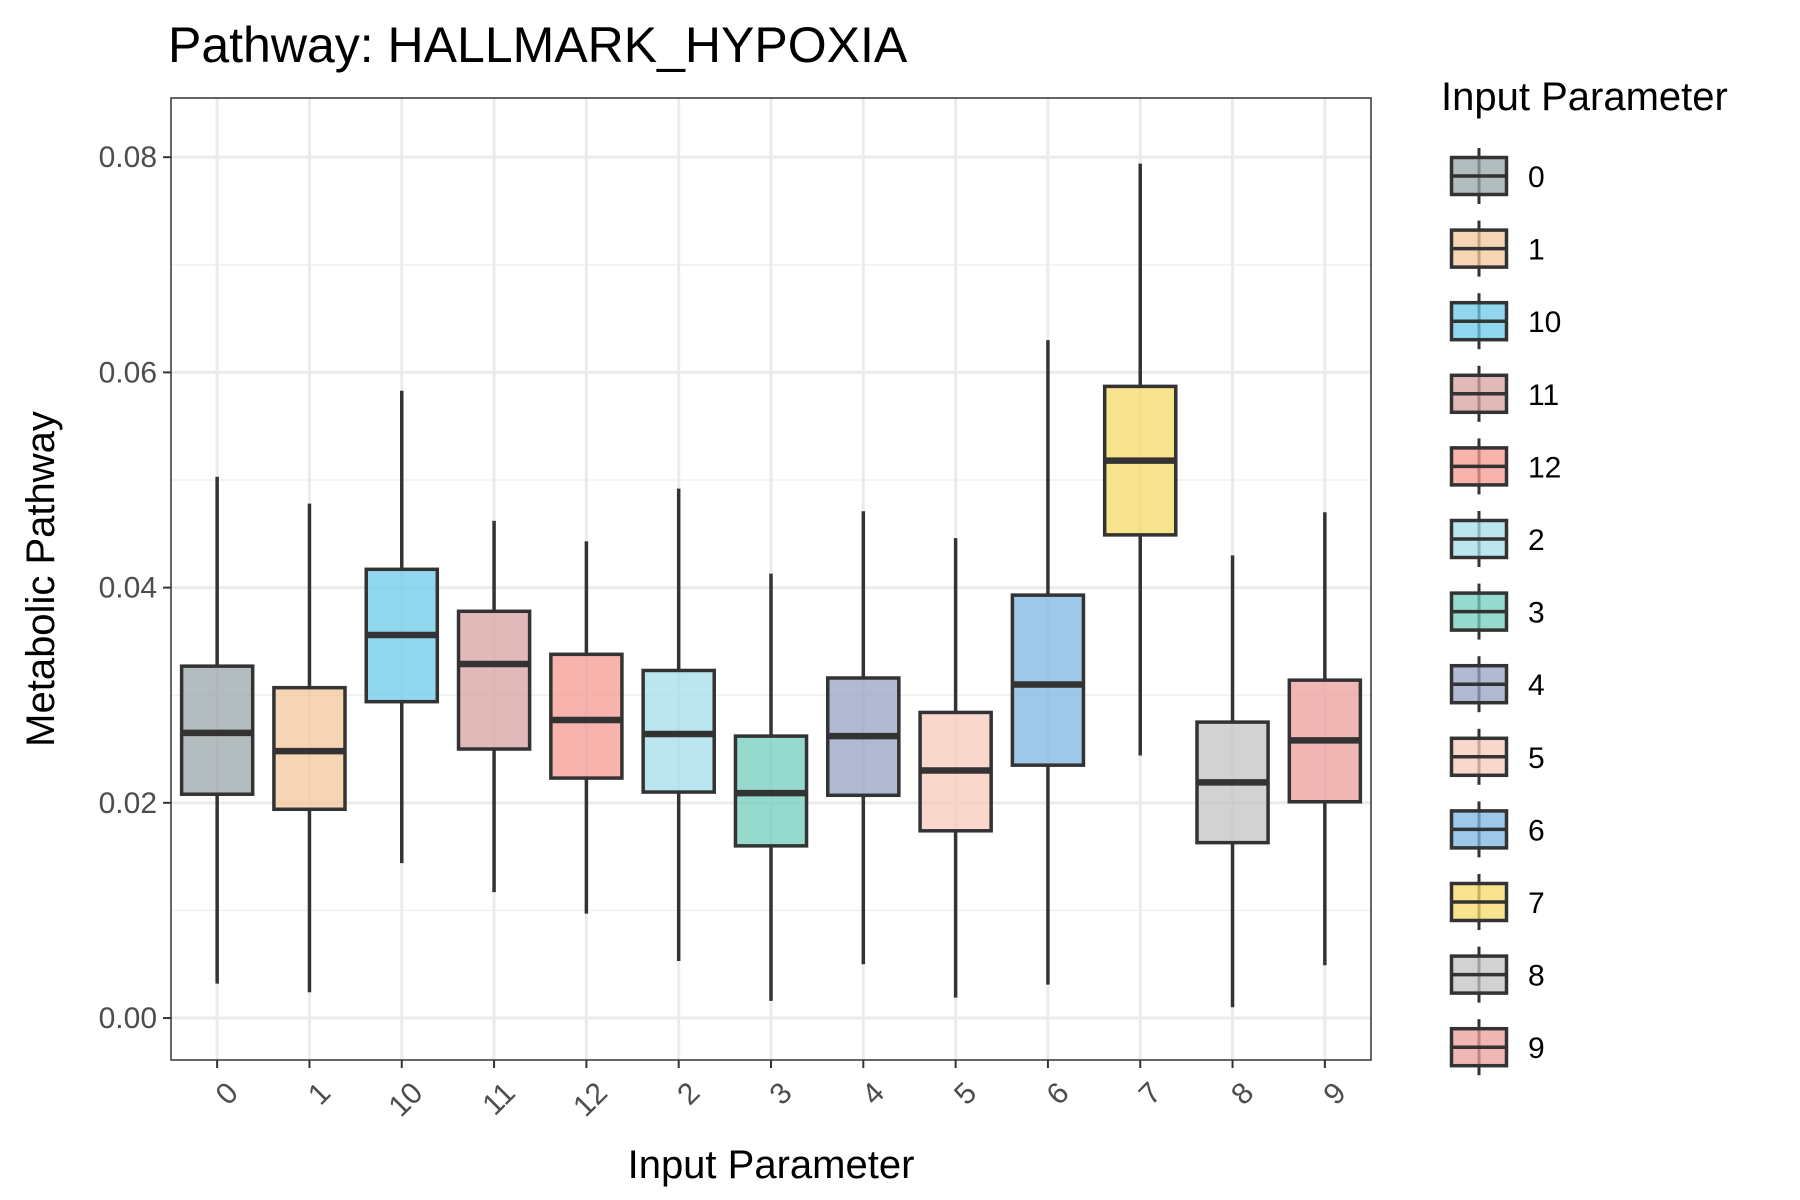 The image size is (1800, 1200). What do you see at coordinates (1497, 1047) in the screenshot?
I see `legend-item-9: 9` at bounding box center [1497, 1047].